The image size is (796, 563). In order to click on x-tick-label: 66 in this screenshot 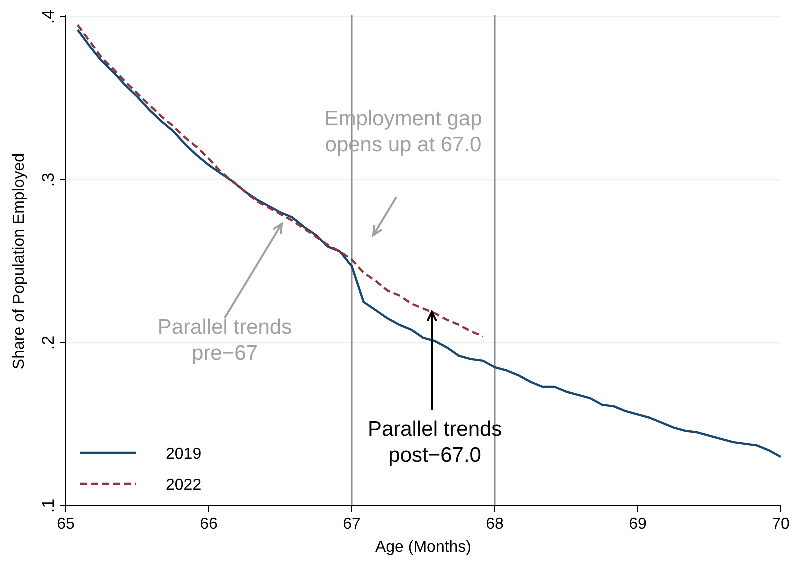, I will do `click(209, 524)`.